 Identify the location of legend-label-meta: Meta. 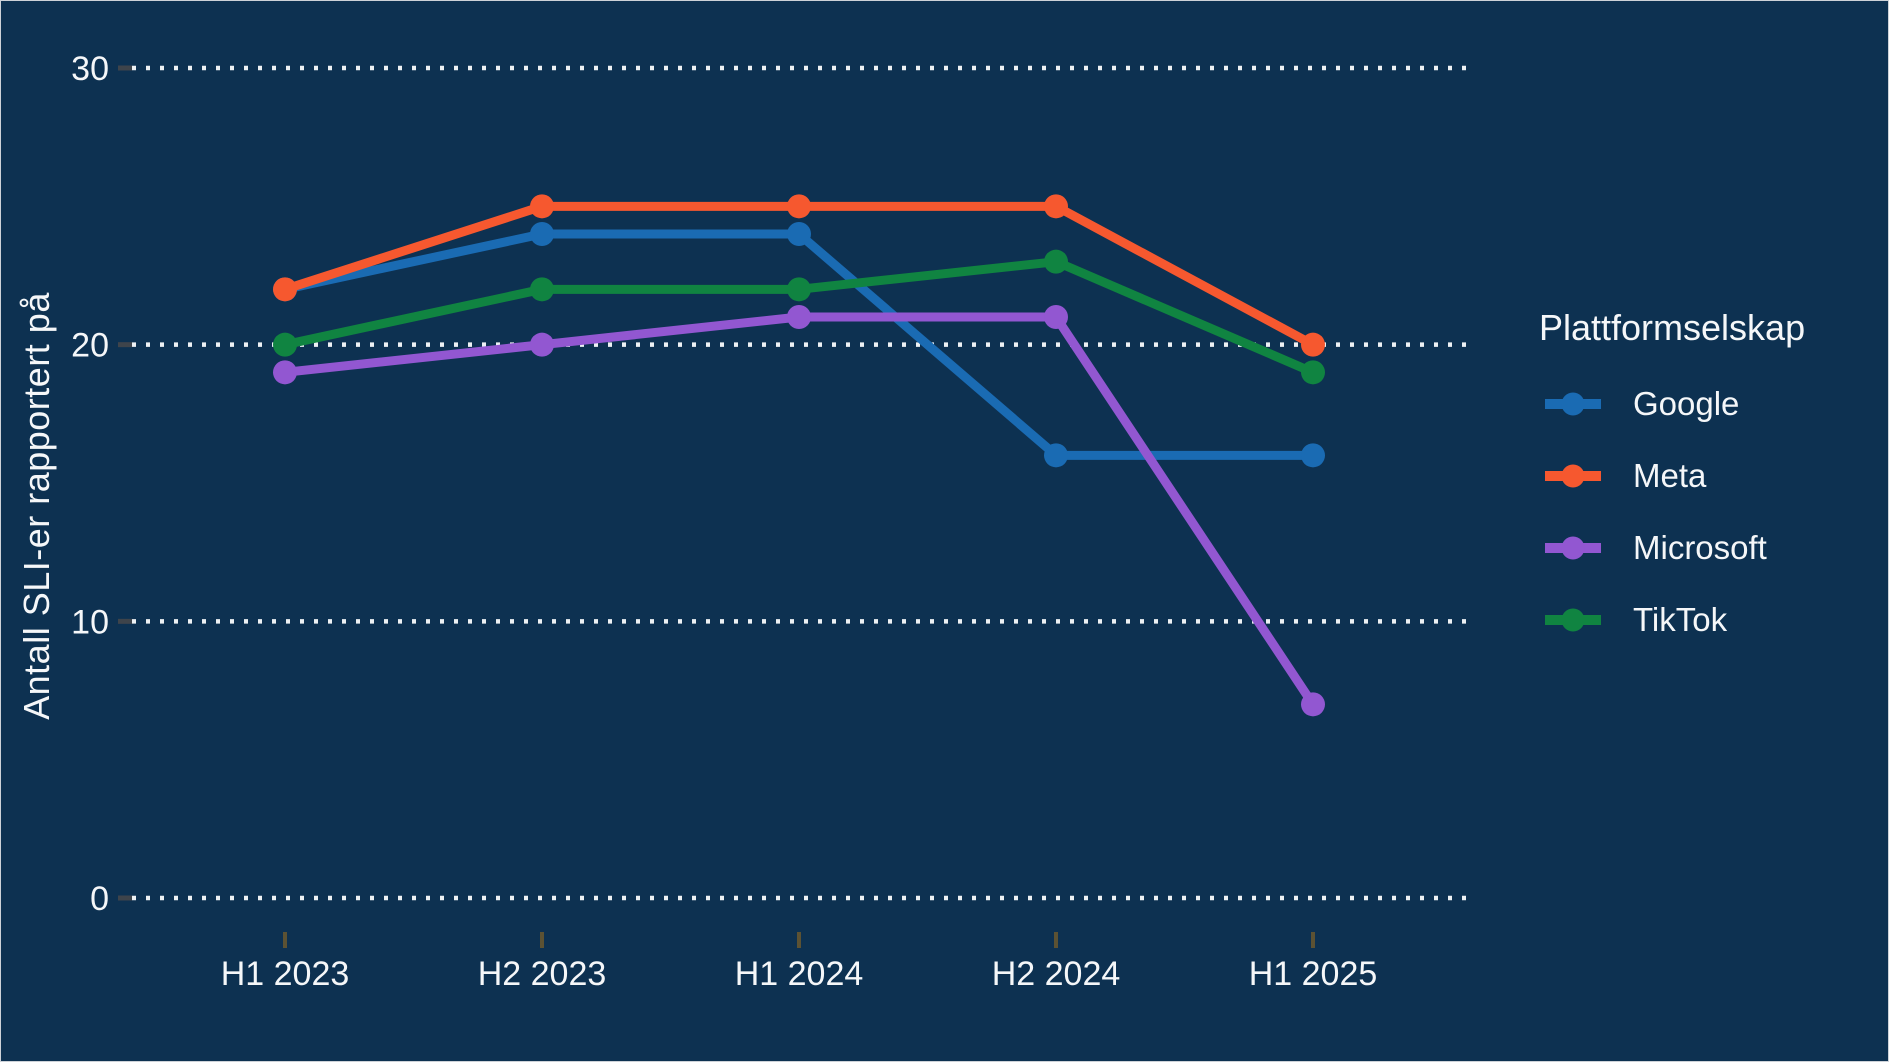
(1670, 475).